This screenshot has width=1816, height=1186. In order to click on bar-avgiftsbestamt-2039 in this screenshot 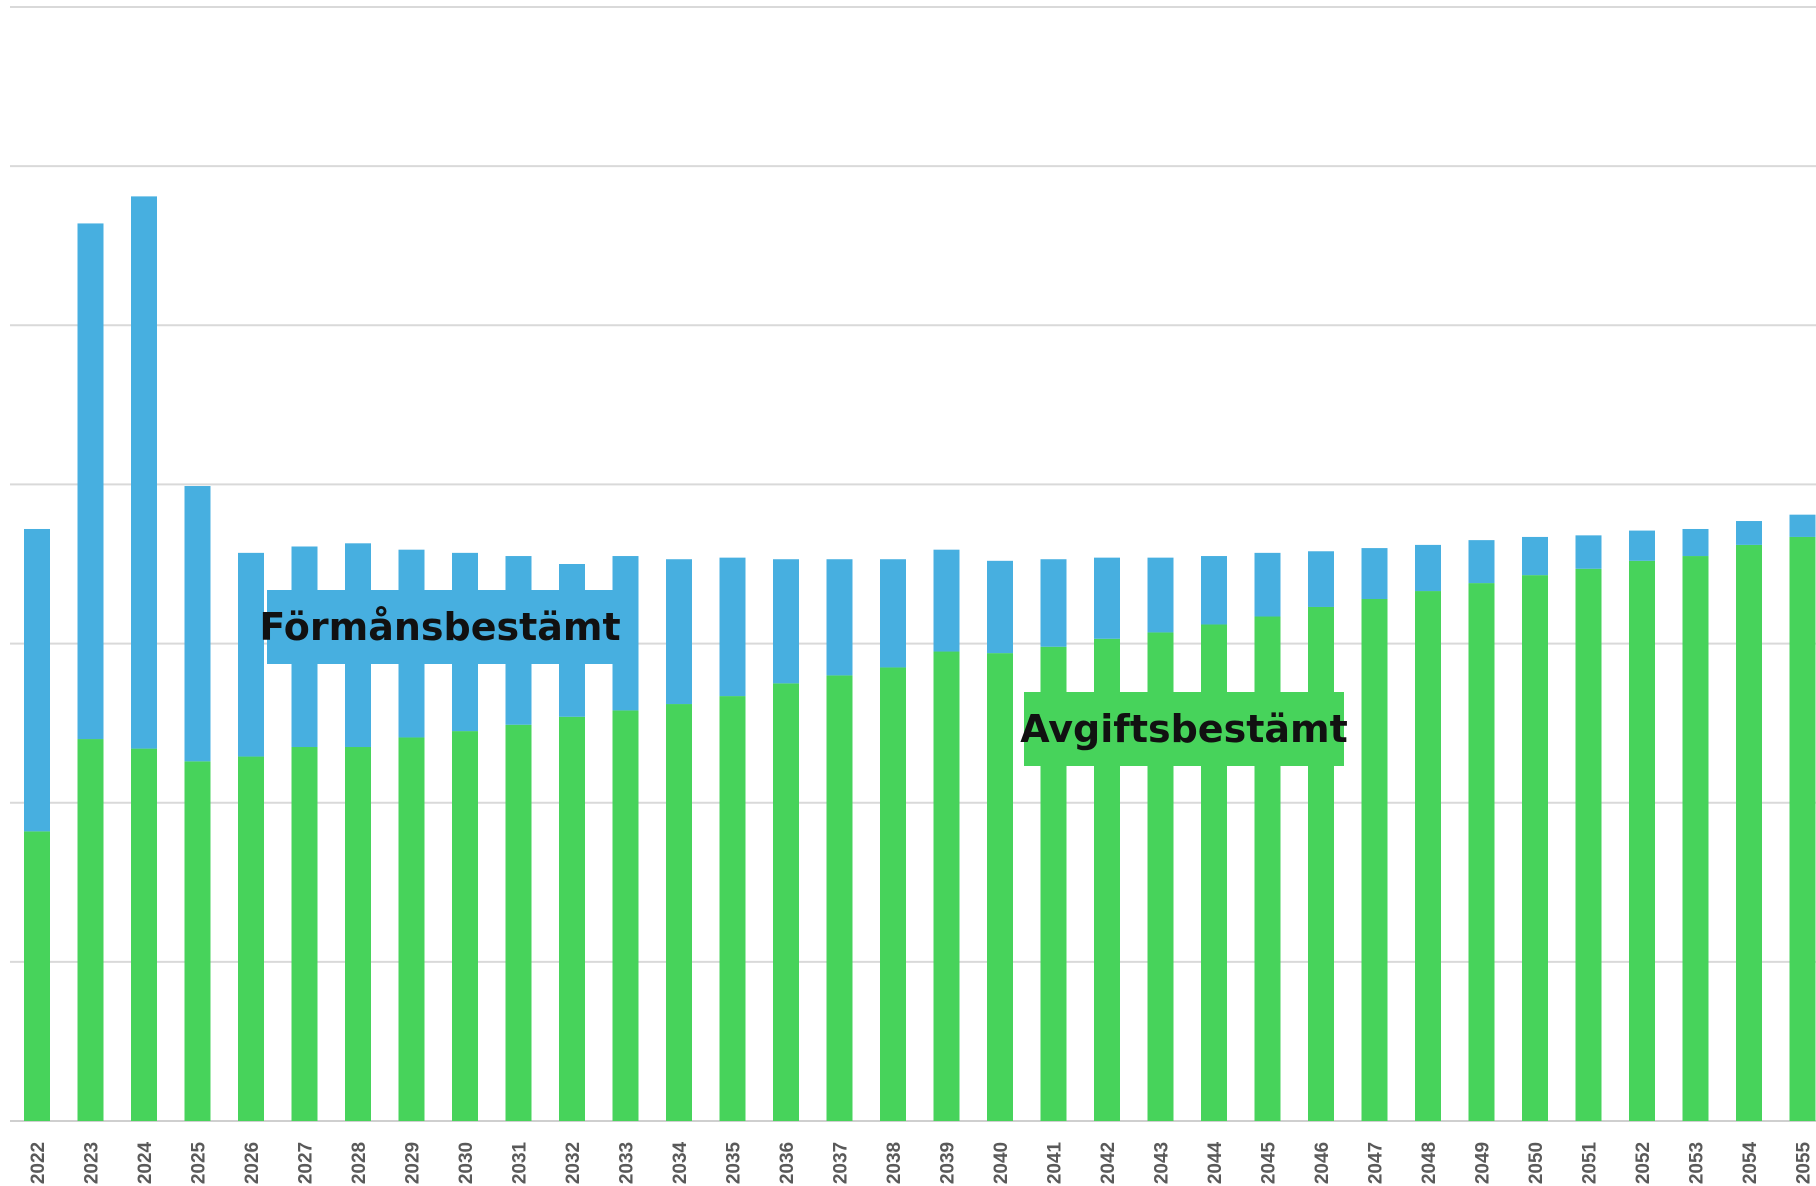, I will do `click(946, 886)`.